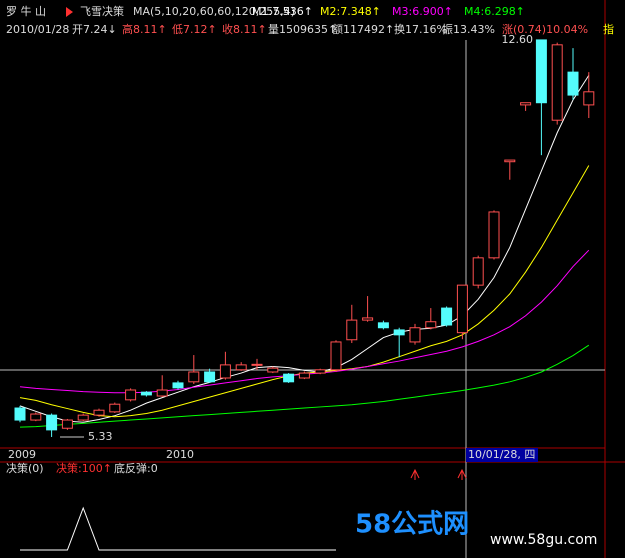 Image resolution: width=625 pixels, height=558 pixels. I want to click on indicator-name: 飞雪决策, so click(102, 11).